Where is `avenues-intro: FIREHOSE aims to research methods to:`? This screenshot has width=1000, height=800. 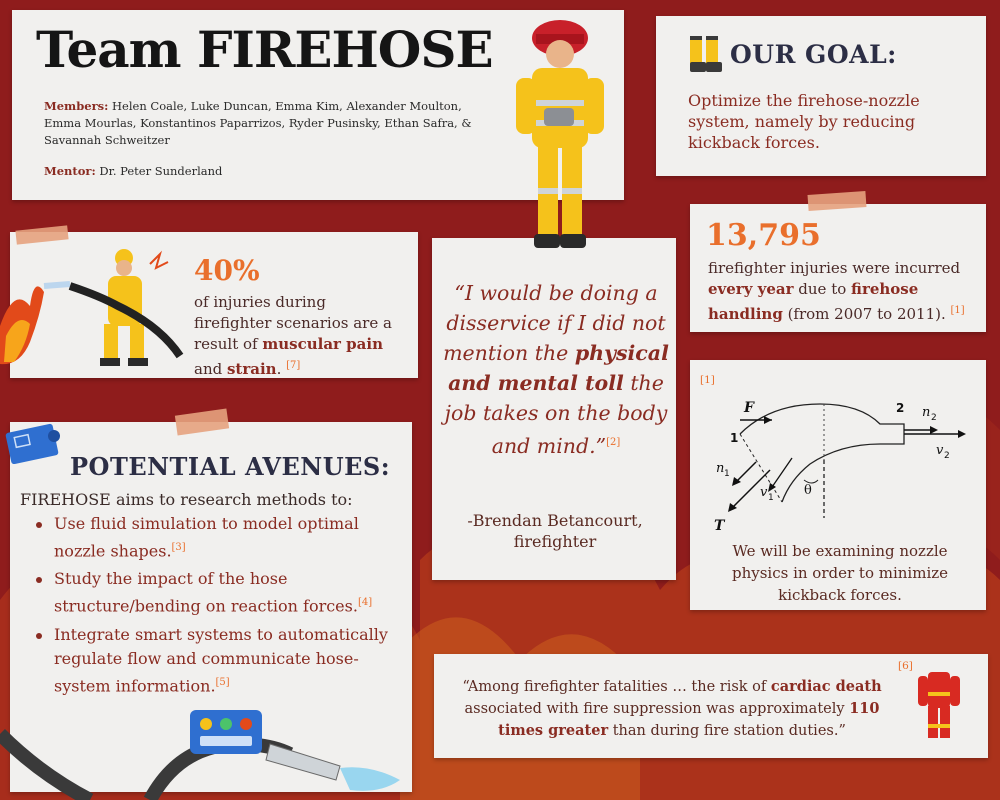
avenues-intro: FIREHOSE aims to research methods to: is located at coordinates (186, 499).